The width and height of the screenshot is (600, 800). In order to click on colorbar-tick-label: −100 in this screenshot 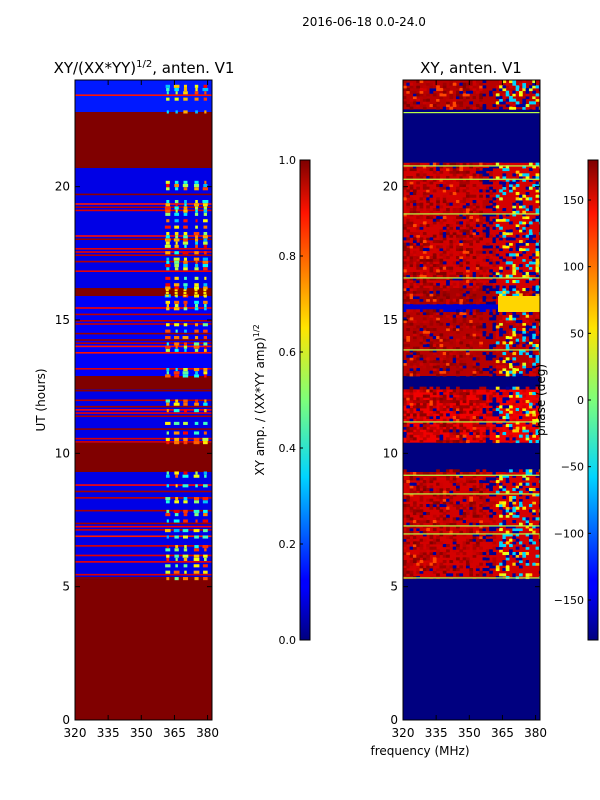, I will do `click(569, 533)`.